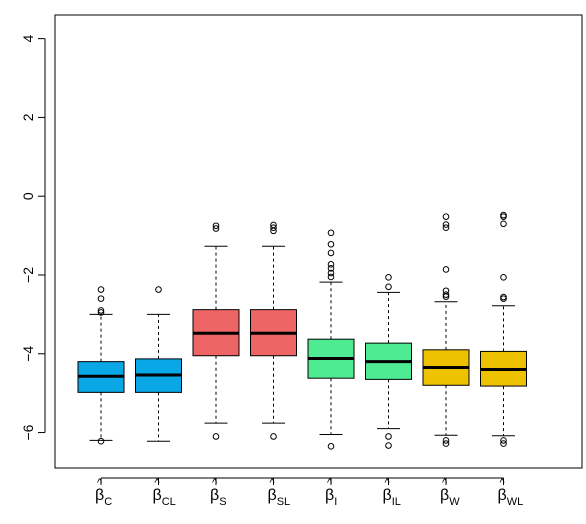 The image size is (586, 524). Describe the element at coordinates (101, 365) in the screenshot. I see `box-group-c` at that location.